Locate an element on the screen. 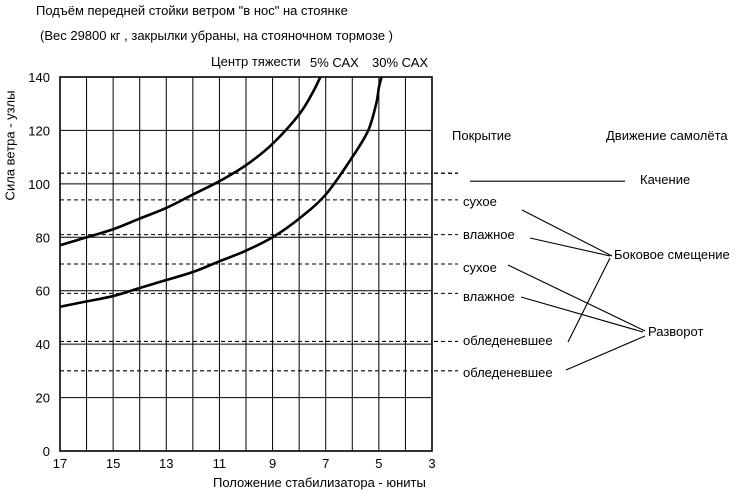 The height and width of the screenshot is (495, 742). x-tick-label: 17 is located at coordinates (60, 463).